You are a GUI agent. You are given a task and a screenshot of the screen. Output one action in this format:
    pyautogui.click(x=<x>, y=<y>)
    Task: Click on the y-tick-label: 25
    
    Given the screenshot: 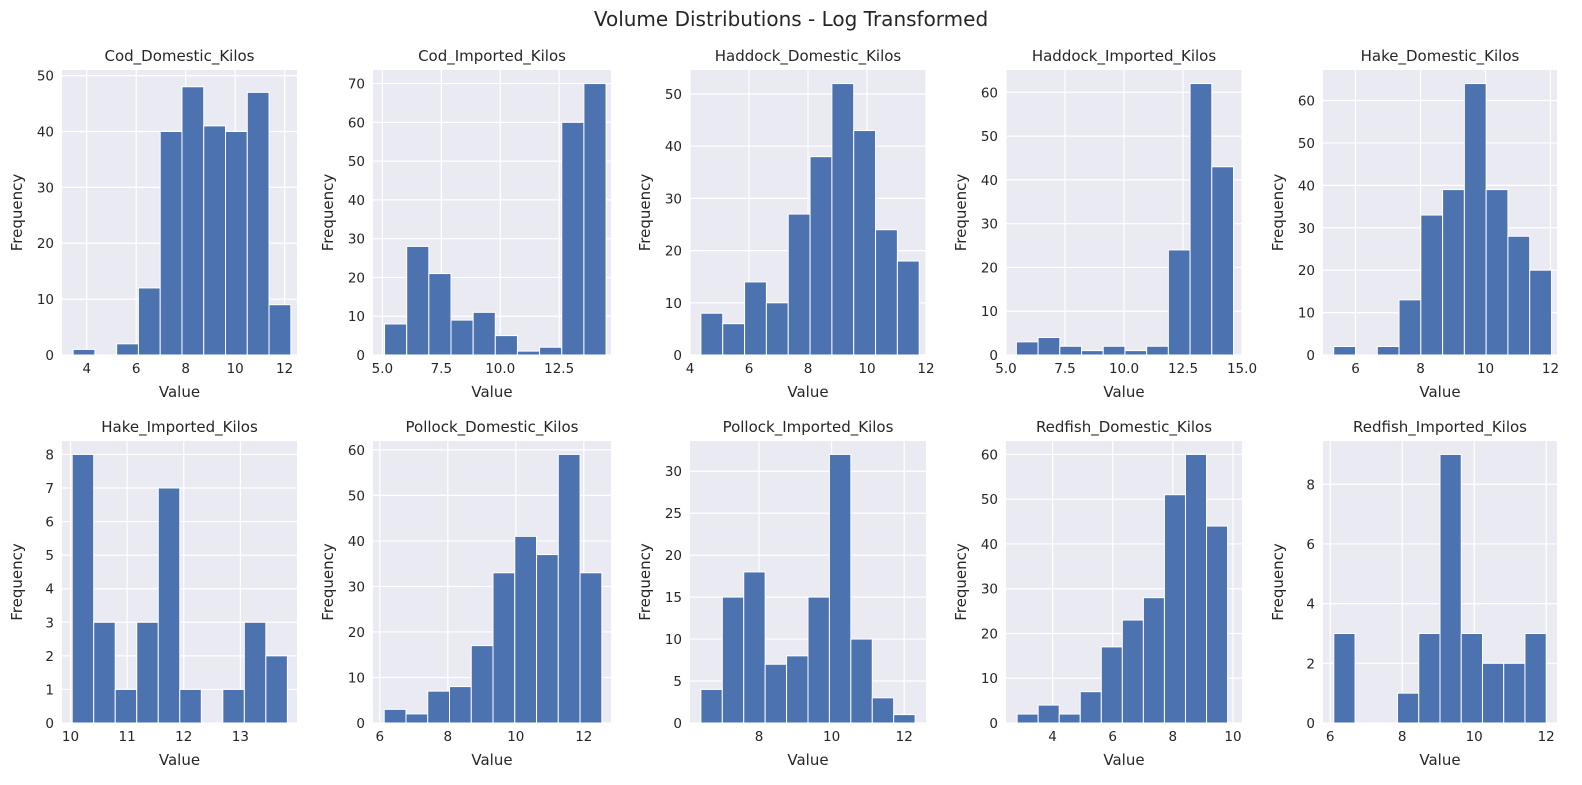 What is the action you would take?
    pyautogui.click(x=673, y=514)
    